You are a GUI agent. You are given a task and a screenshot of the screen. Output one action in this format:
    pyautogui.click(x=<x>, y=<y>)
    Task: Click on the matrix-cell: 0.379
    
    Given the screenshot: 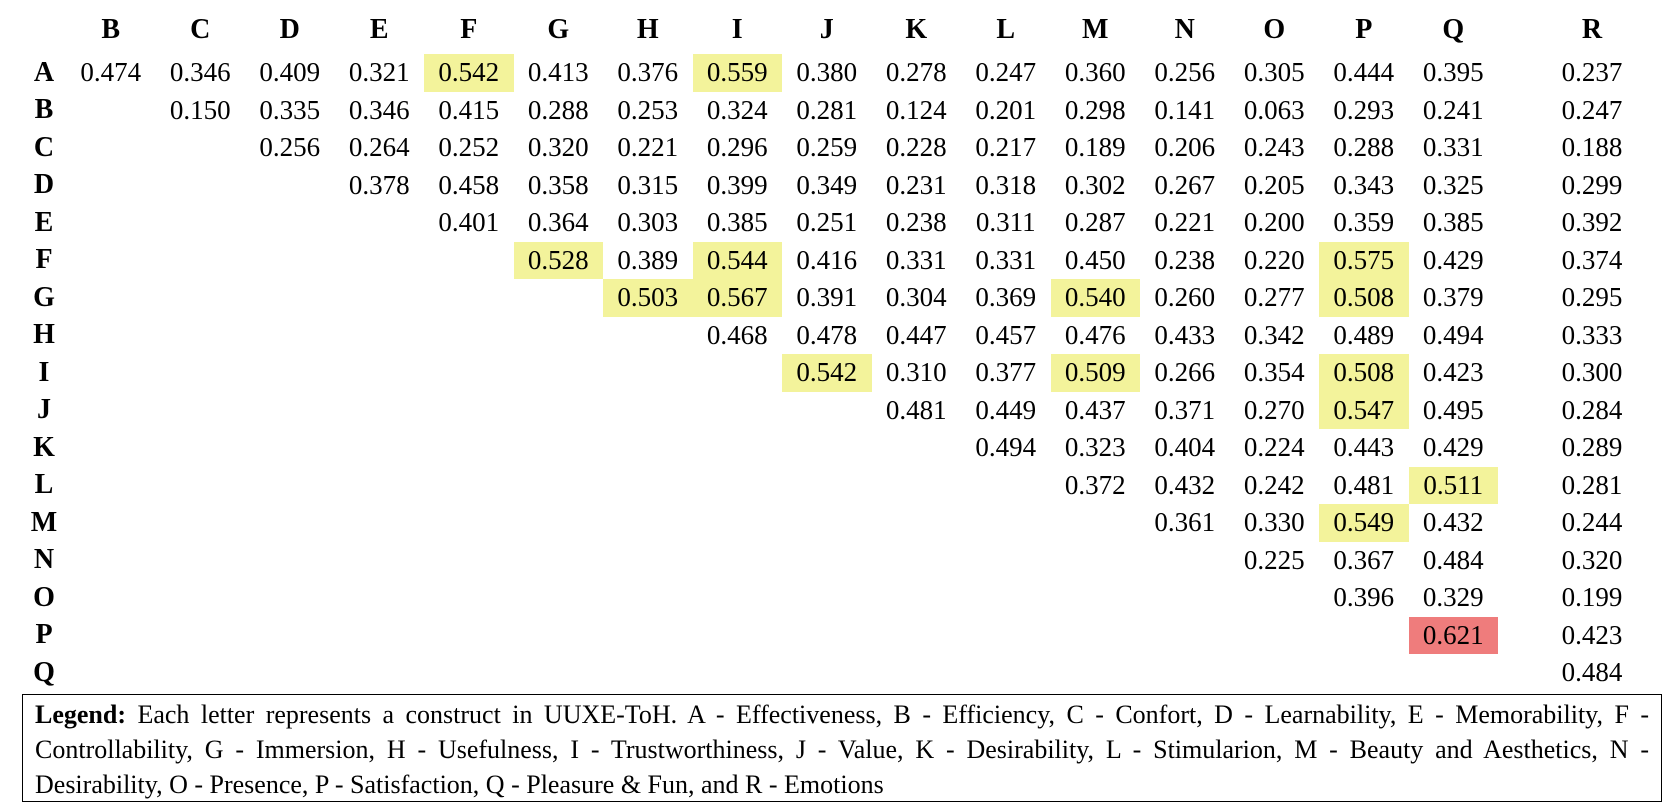 What is the action you would take?
    pyautogui.click(x=1453, y=297)
    